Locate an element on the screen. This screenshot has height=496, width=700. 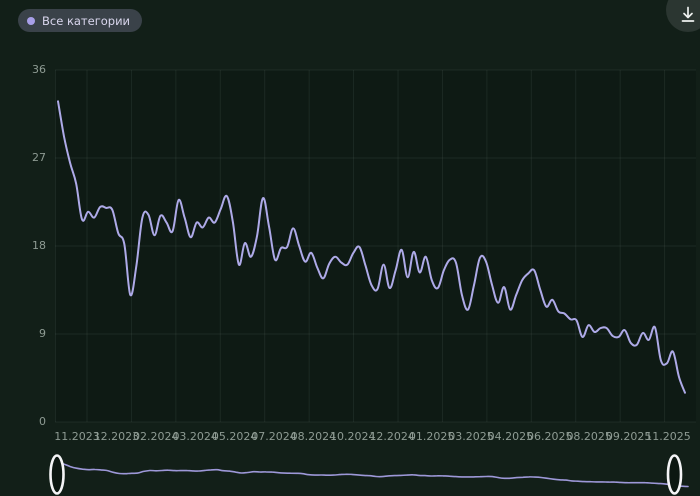
category-filter-badge: Все категории is located at coordinates (80, 20).